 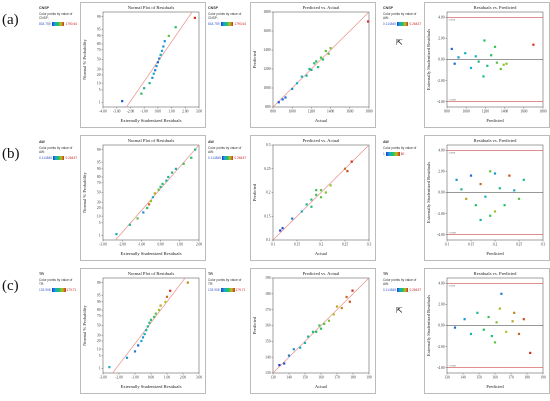 I want to click on reference-line, so click(x=157, y=192).